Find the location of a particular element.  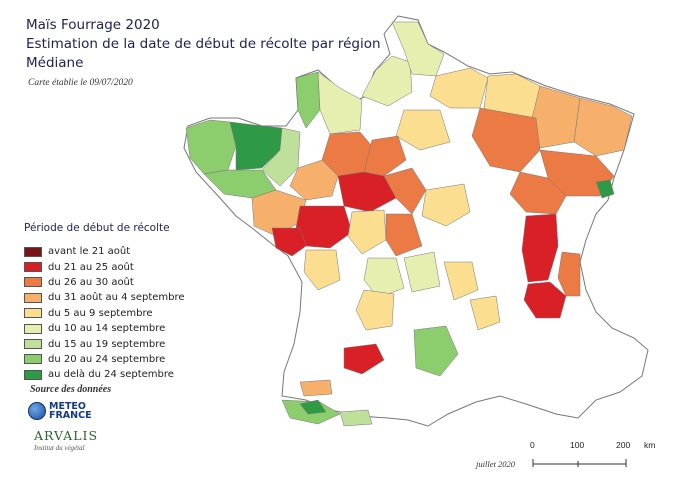

legend-item: avant le 21 août is located at coordinates (104, 251).